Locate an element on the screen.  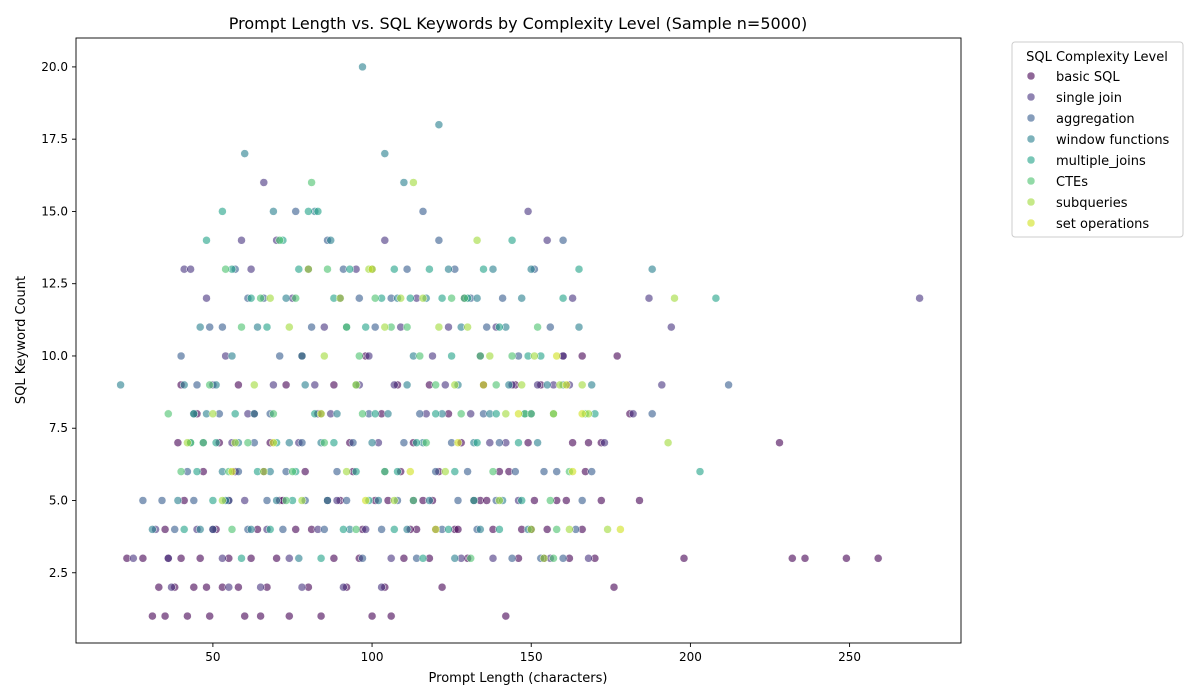
y-axis-ticks: 2.5 5.0 7.5 10.0 12.5 15.0 17.5 20.0 is located at coordinates (58, 320).